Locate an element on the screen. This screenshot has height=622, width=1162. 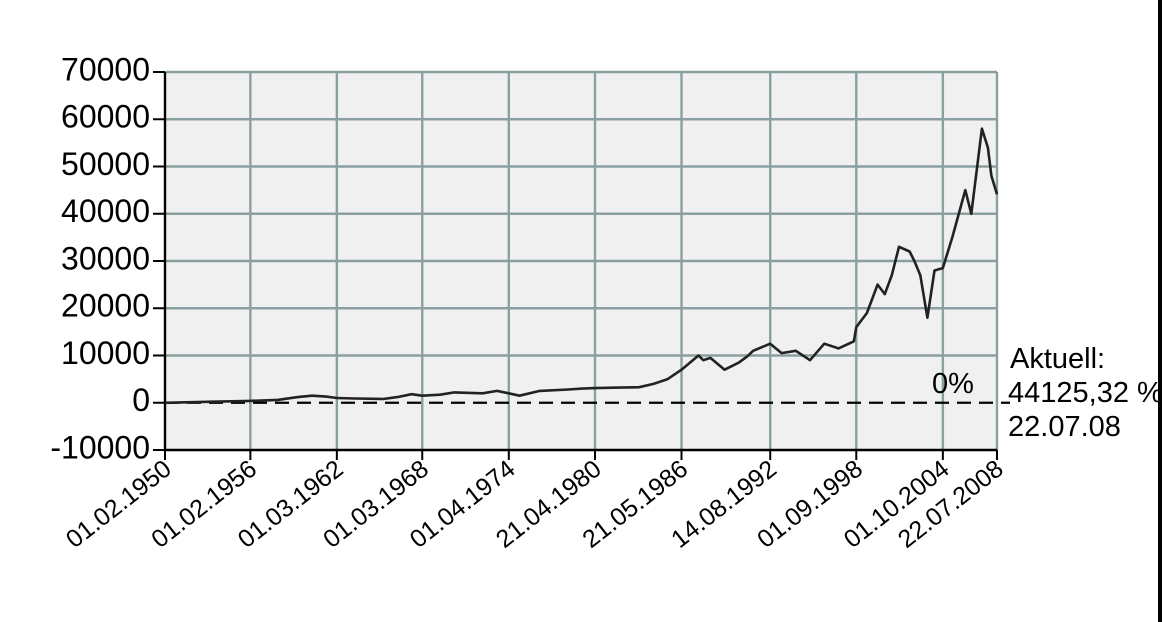
y-tick-label: 50000 is located at coordinates (105, 164).